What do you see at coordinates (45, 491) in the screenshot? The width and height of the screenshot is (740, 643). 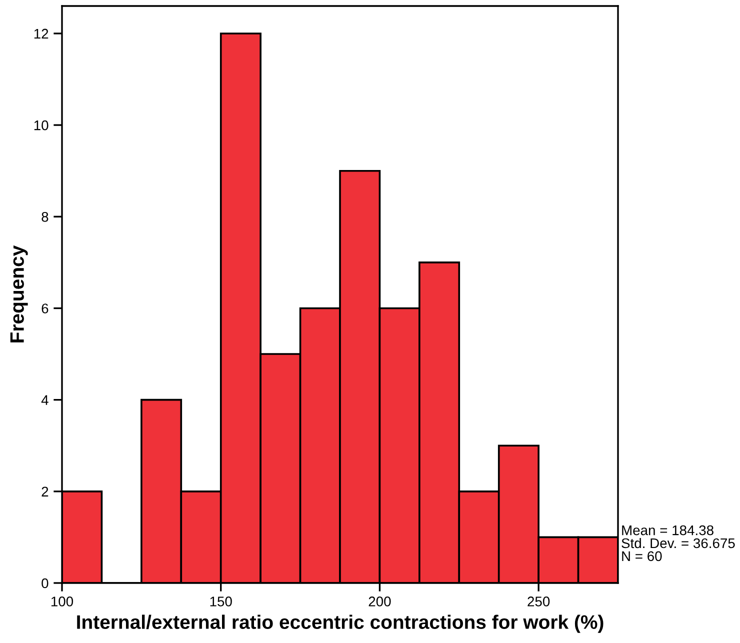 I see `y-tick-label: 2` at bounding box center [45, 491].